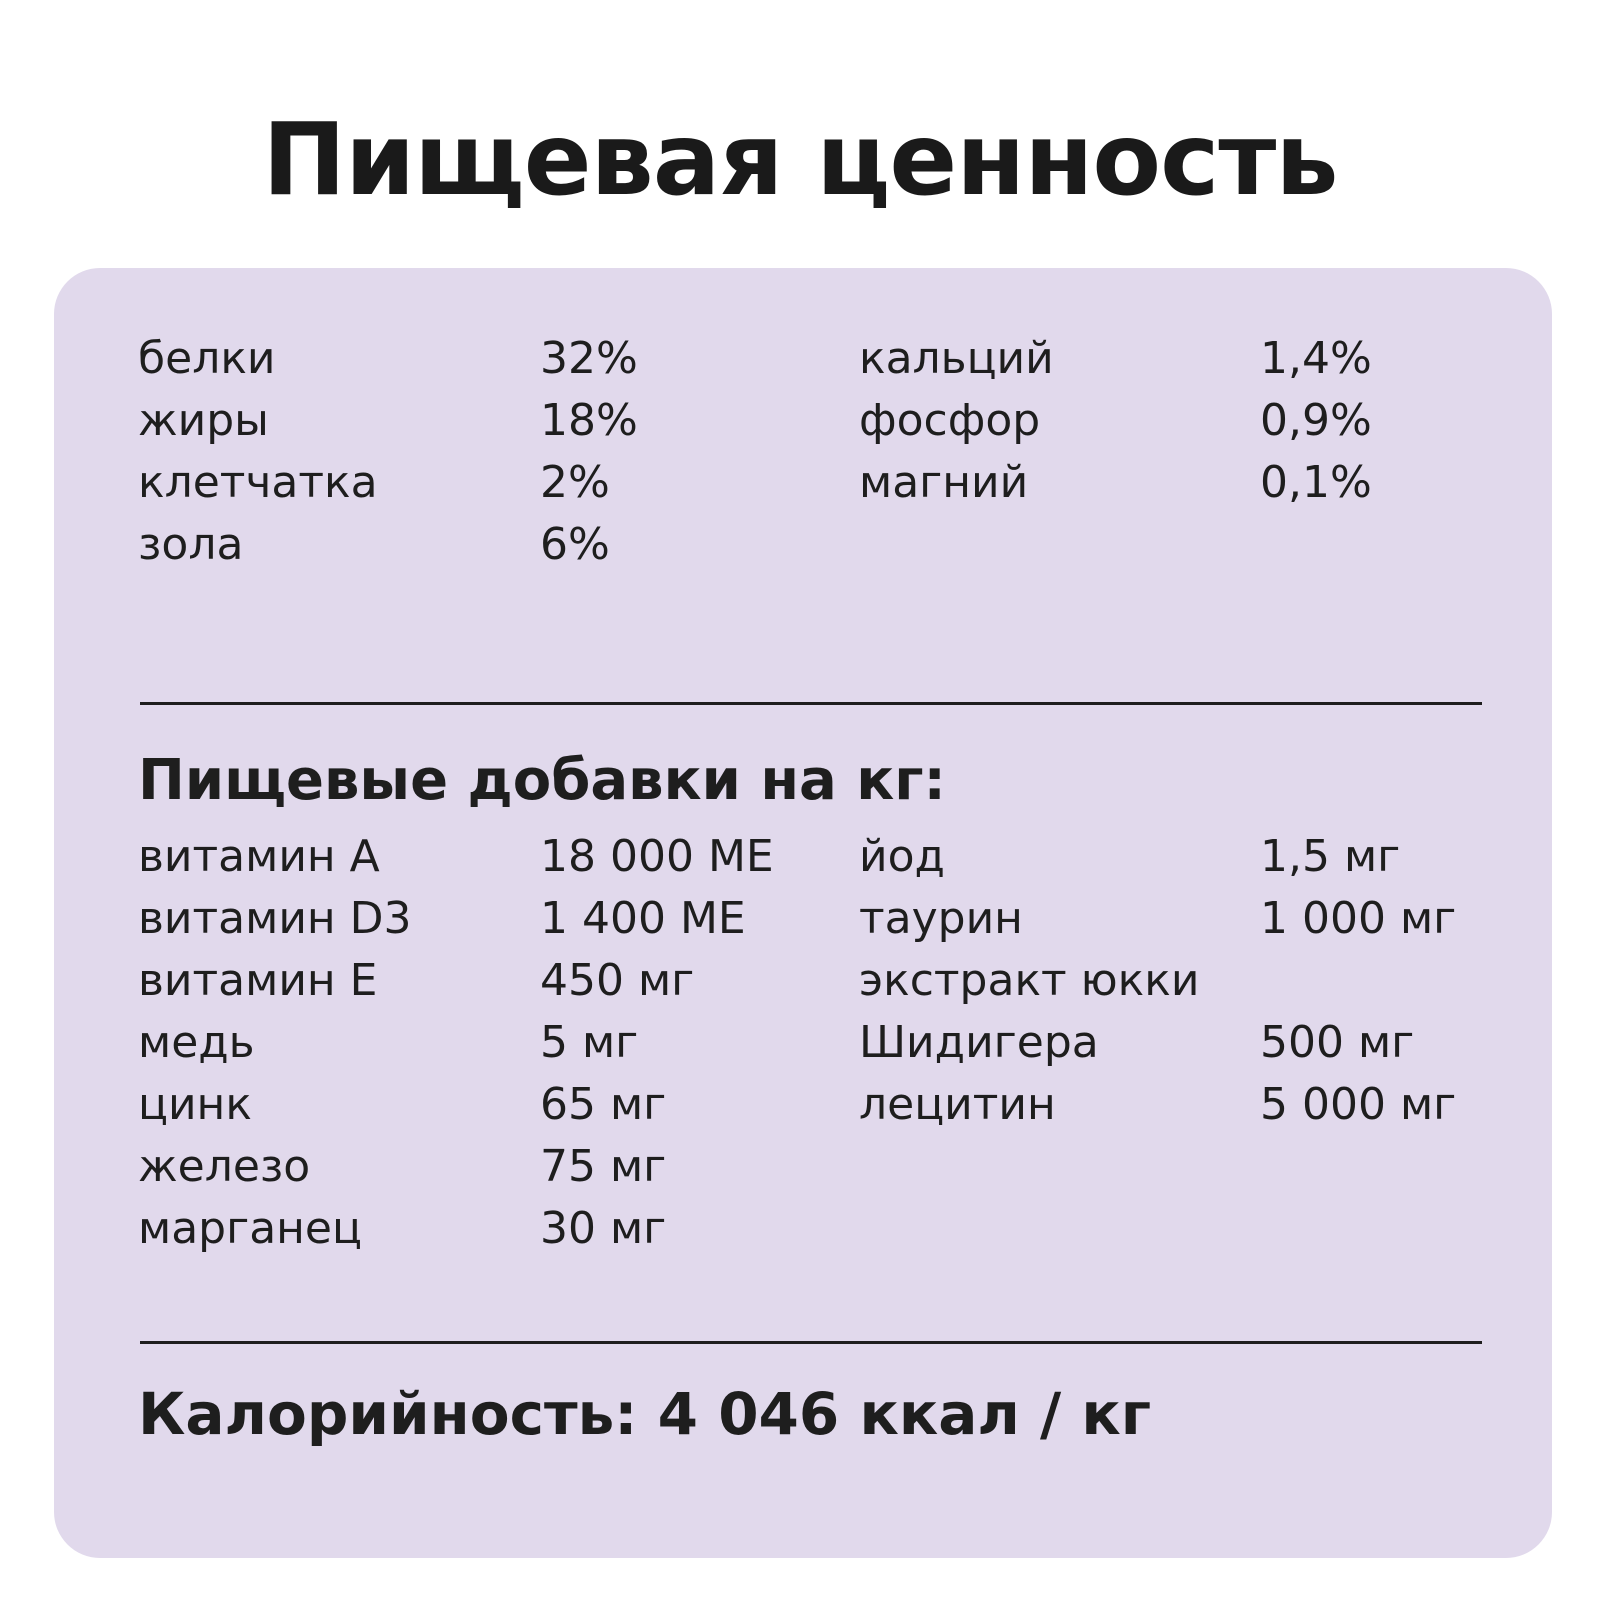 This screenshot has height=1600, width=1600. What do you see at coordinates (798, 1105) in the screenshot?
I see `additive-row: цинк 65 мг лецитин 5 000 мг` at bounding box center [798, 1105].